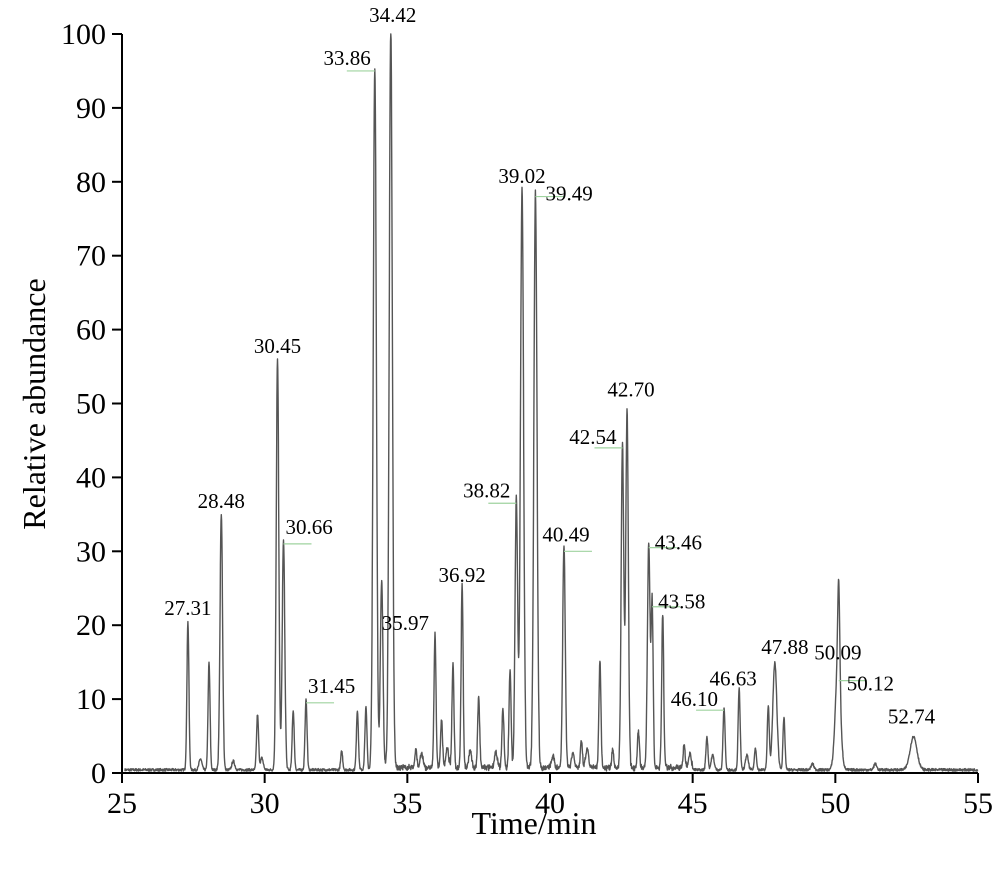  I want to click on y-tick-label: 10, so click(91, 699).